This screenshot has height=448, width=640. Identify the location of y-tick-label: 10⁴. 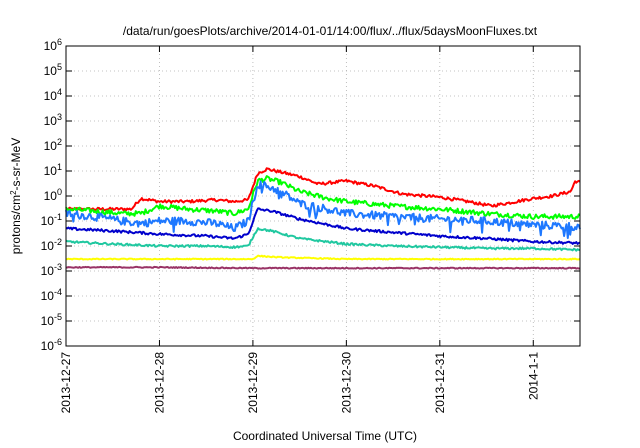
(53, 95).